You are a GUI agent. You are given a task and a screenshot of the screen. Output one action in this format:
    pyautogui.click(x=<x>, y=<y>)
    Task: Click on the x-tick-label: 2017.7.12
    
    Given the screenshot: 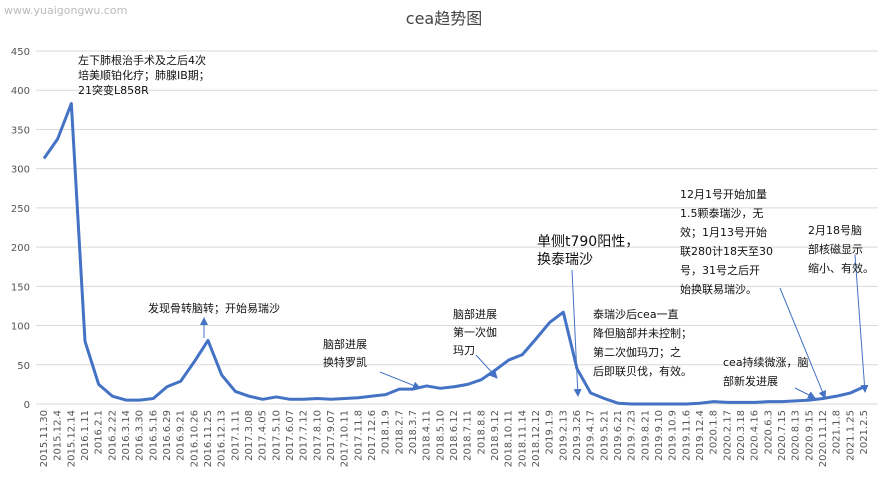 What is the action you would take?
    pyautogui.click(x=304, y=435)
    